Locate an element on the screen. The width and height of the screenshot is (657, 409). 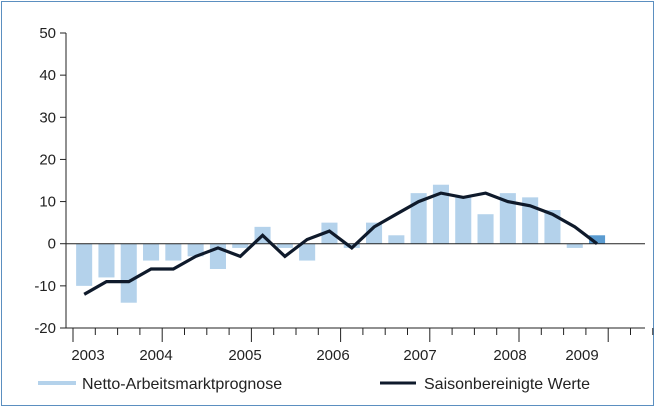
y-tick-label: 0 is located at coordinates (52, 244).